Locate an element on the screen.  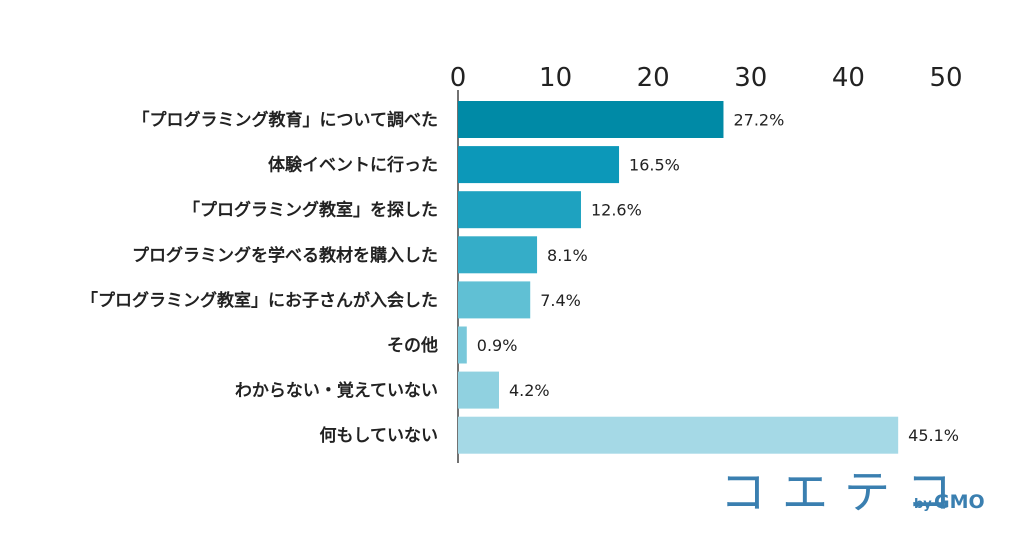
x-tick-label: 30 is located at coordinates (750, 78).